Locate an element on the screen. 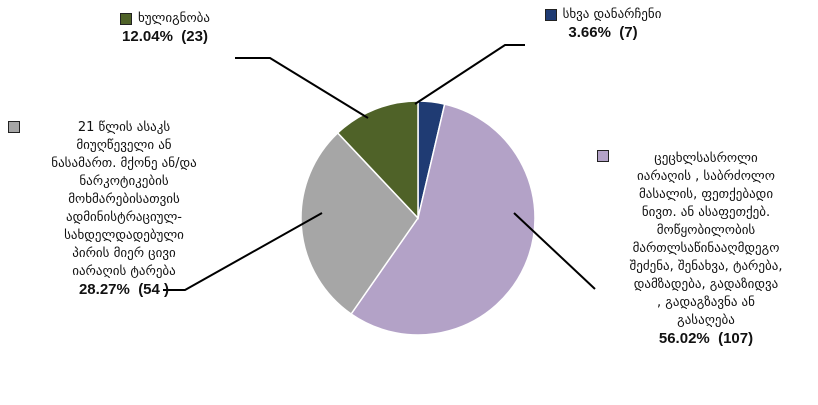  count-label-cold-weapon: (54 ) is located at coordinates (154, 289).